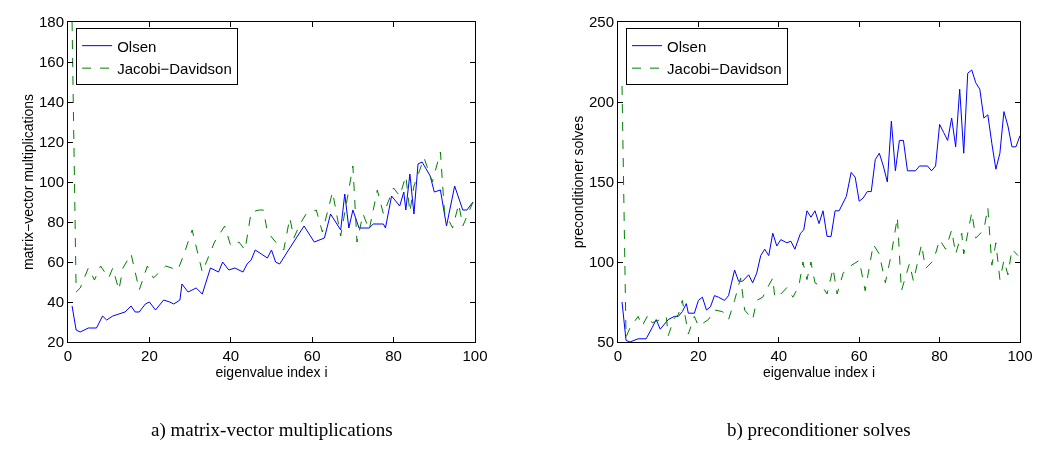 Image resolution: width=1040 pixels, height=456 pixels. I want to click on y-tick-label: 20, so click(55, 342).